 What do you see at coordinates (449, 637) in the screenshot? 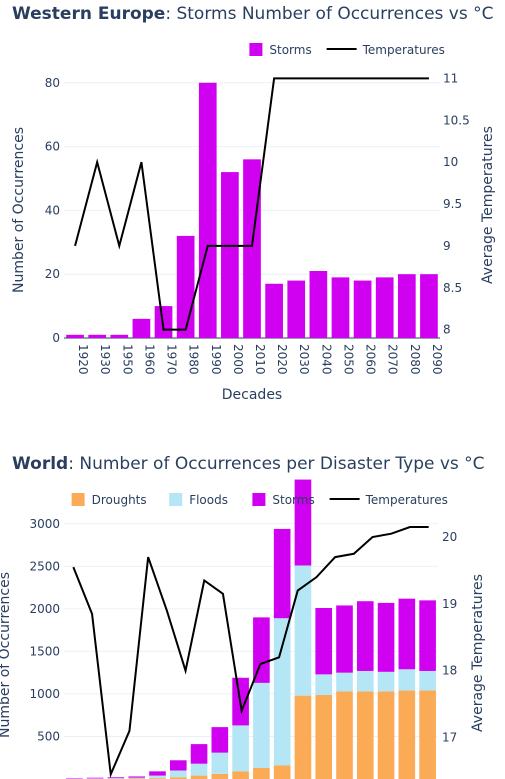
I see `y2-axis-ticks: 17 18 19 20` at bounding box center [449, 637].